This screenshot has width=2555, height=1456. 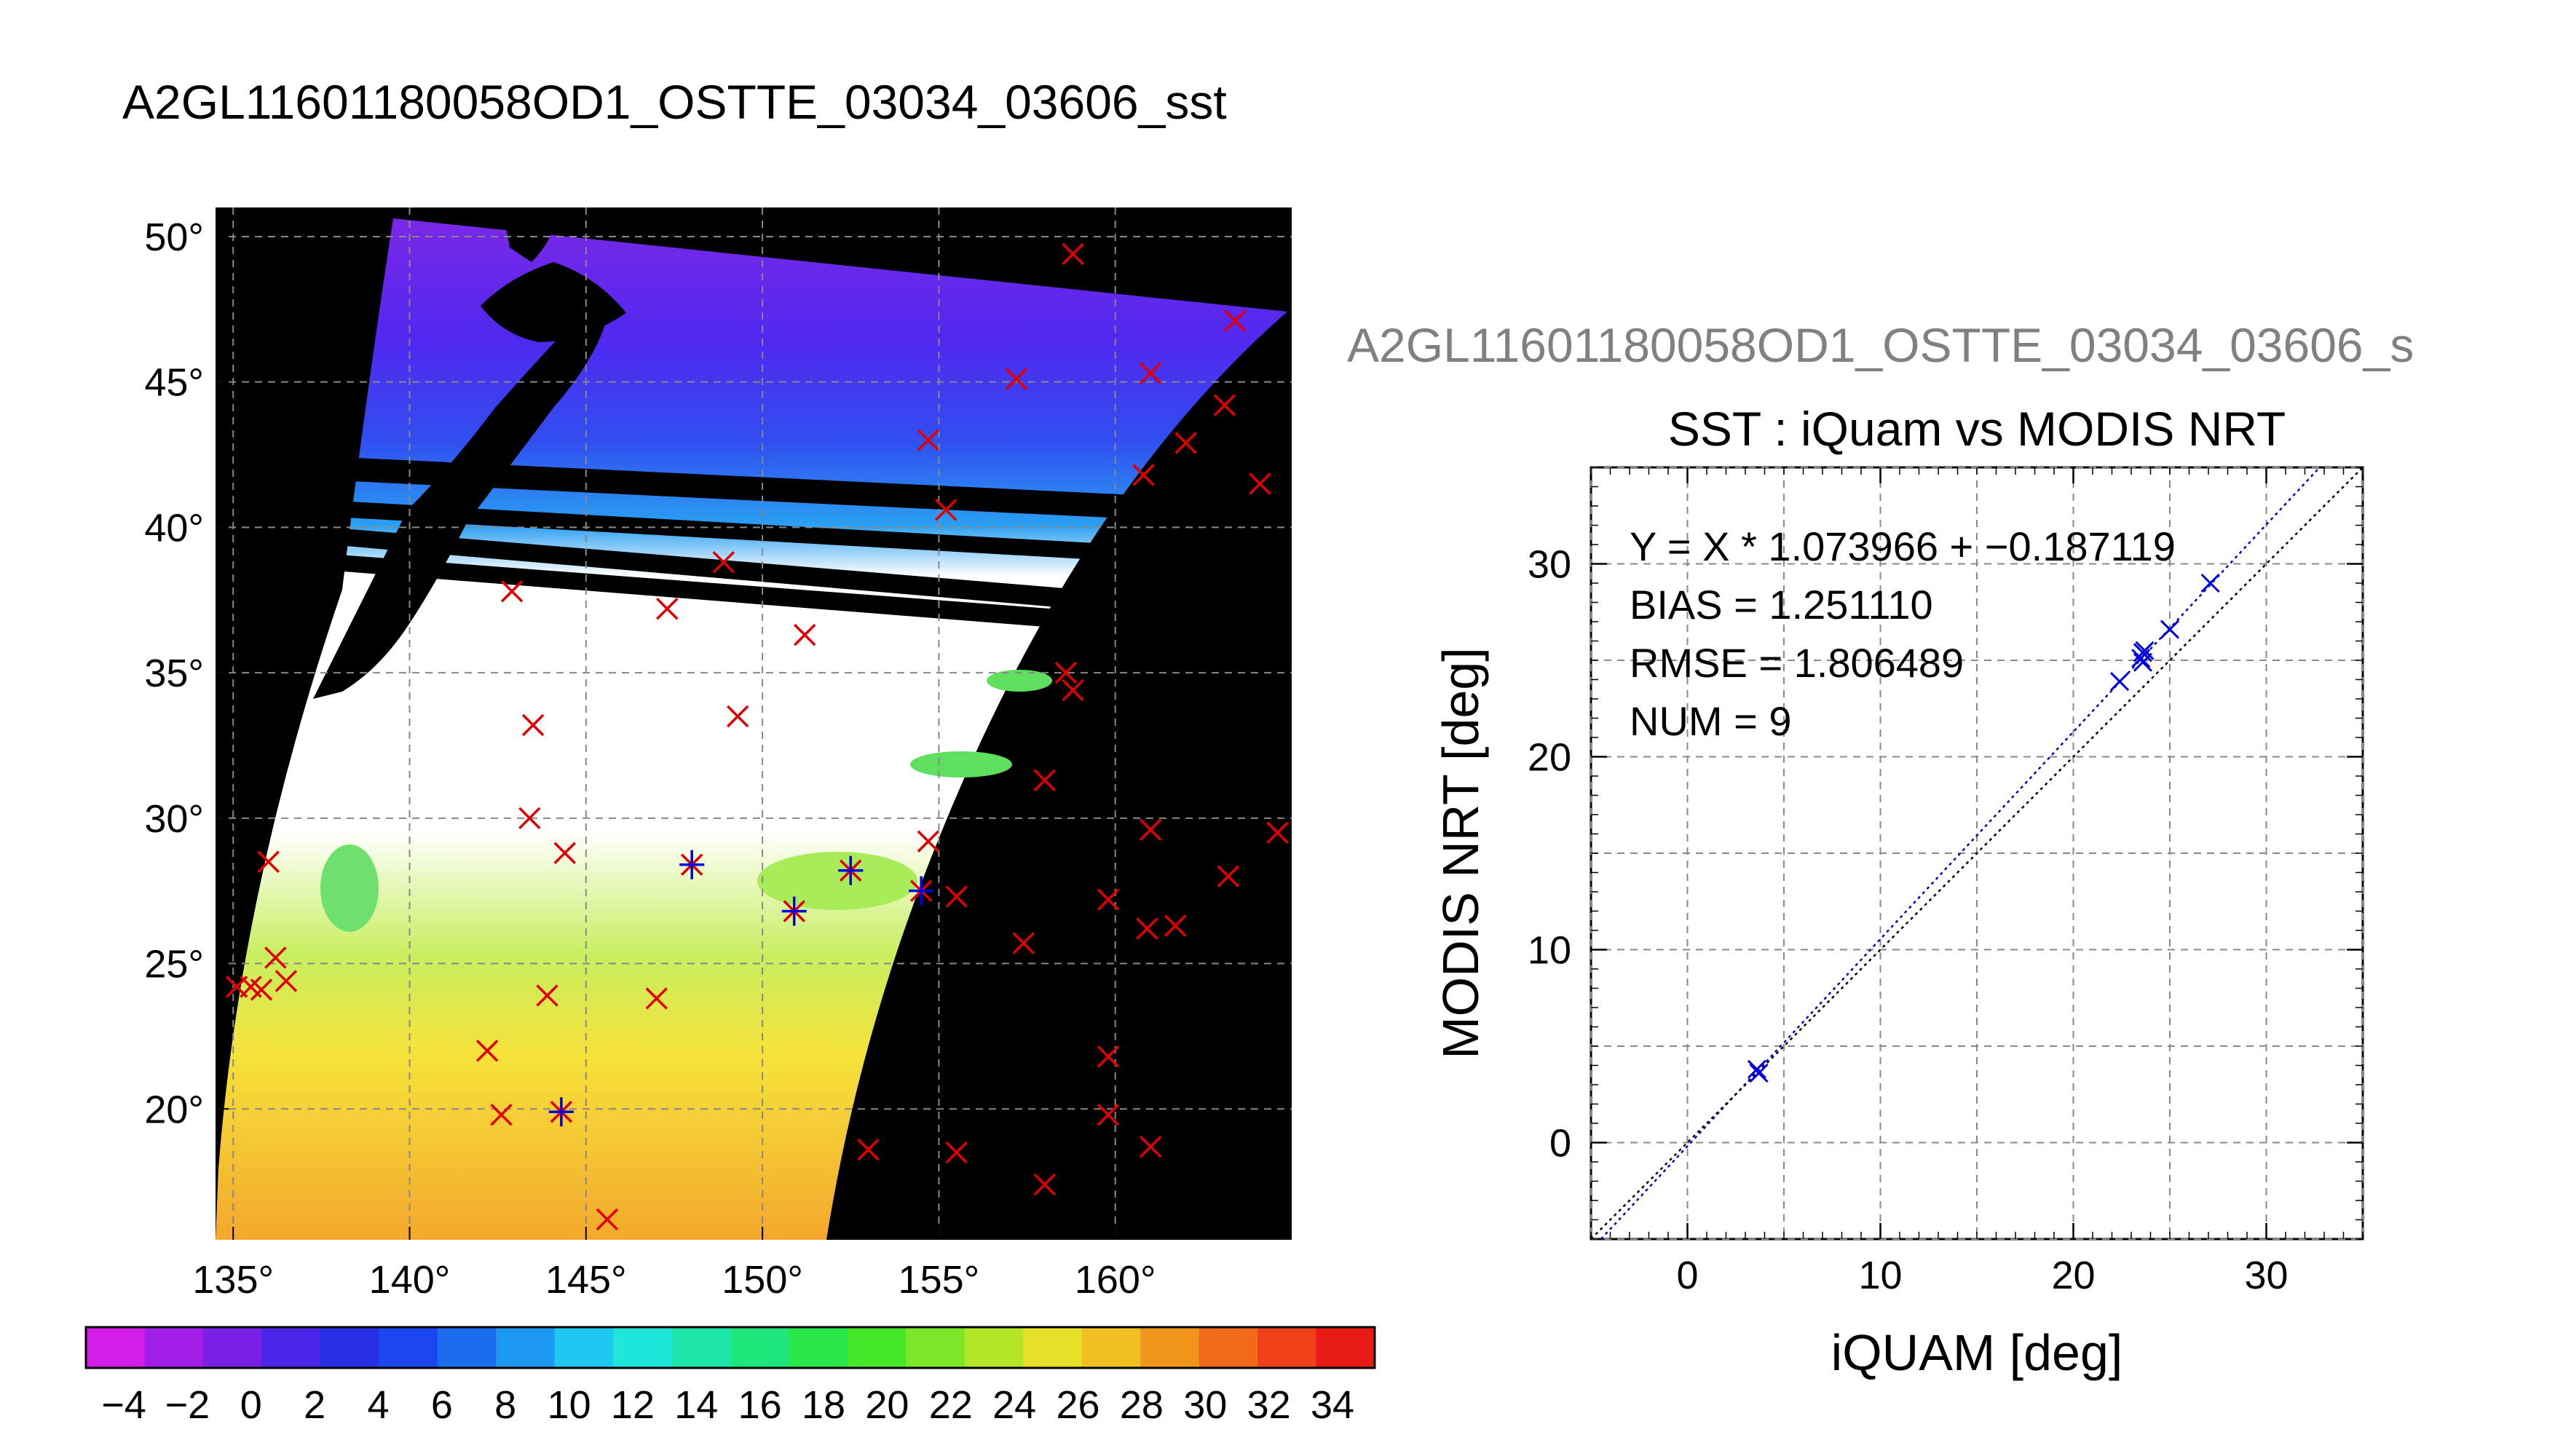 What do you see at coordinates (1332, 1405) in the screenshot?
I see `colorbar-tick-label: 34` at bounding box center [1332, 1405].